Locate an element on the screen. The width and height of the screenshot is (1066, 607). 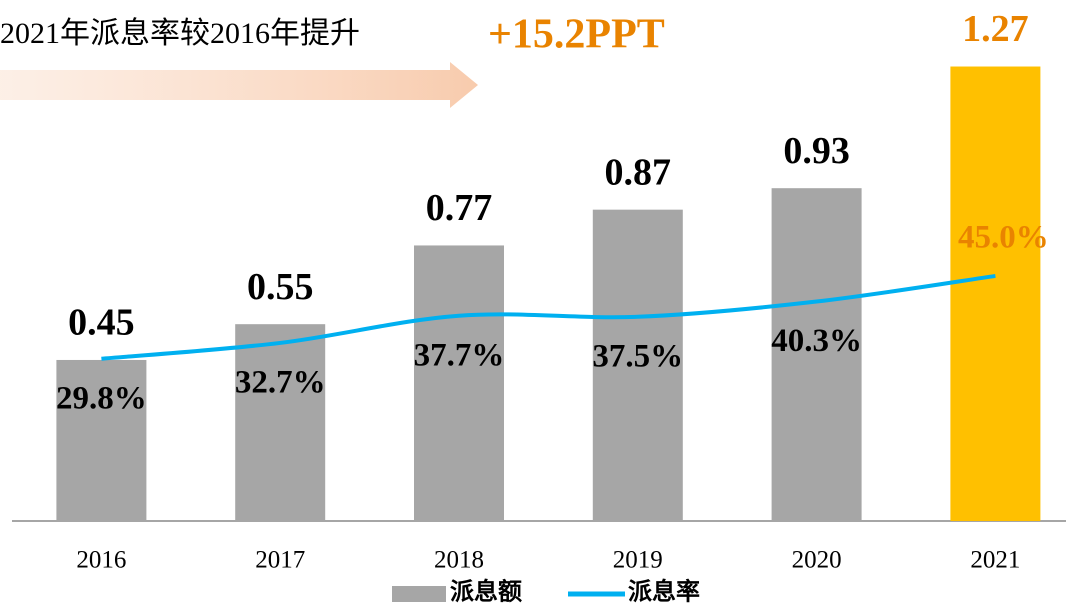
x-tick-label: 2016 is located at coordinates (101, 560).